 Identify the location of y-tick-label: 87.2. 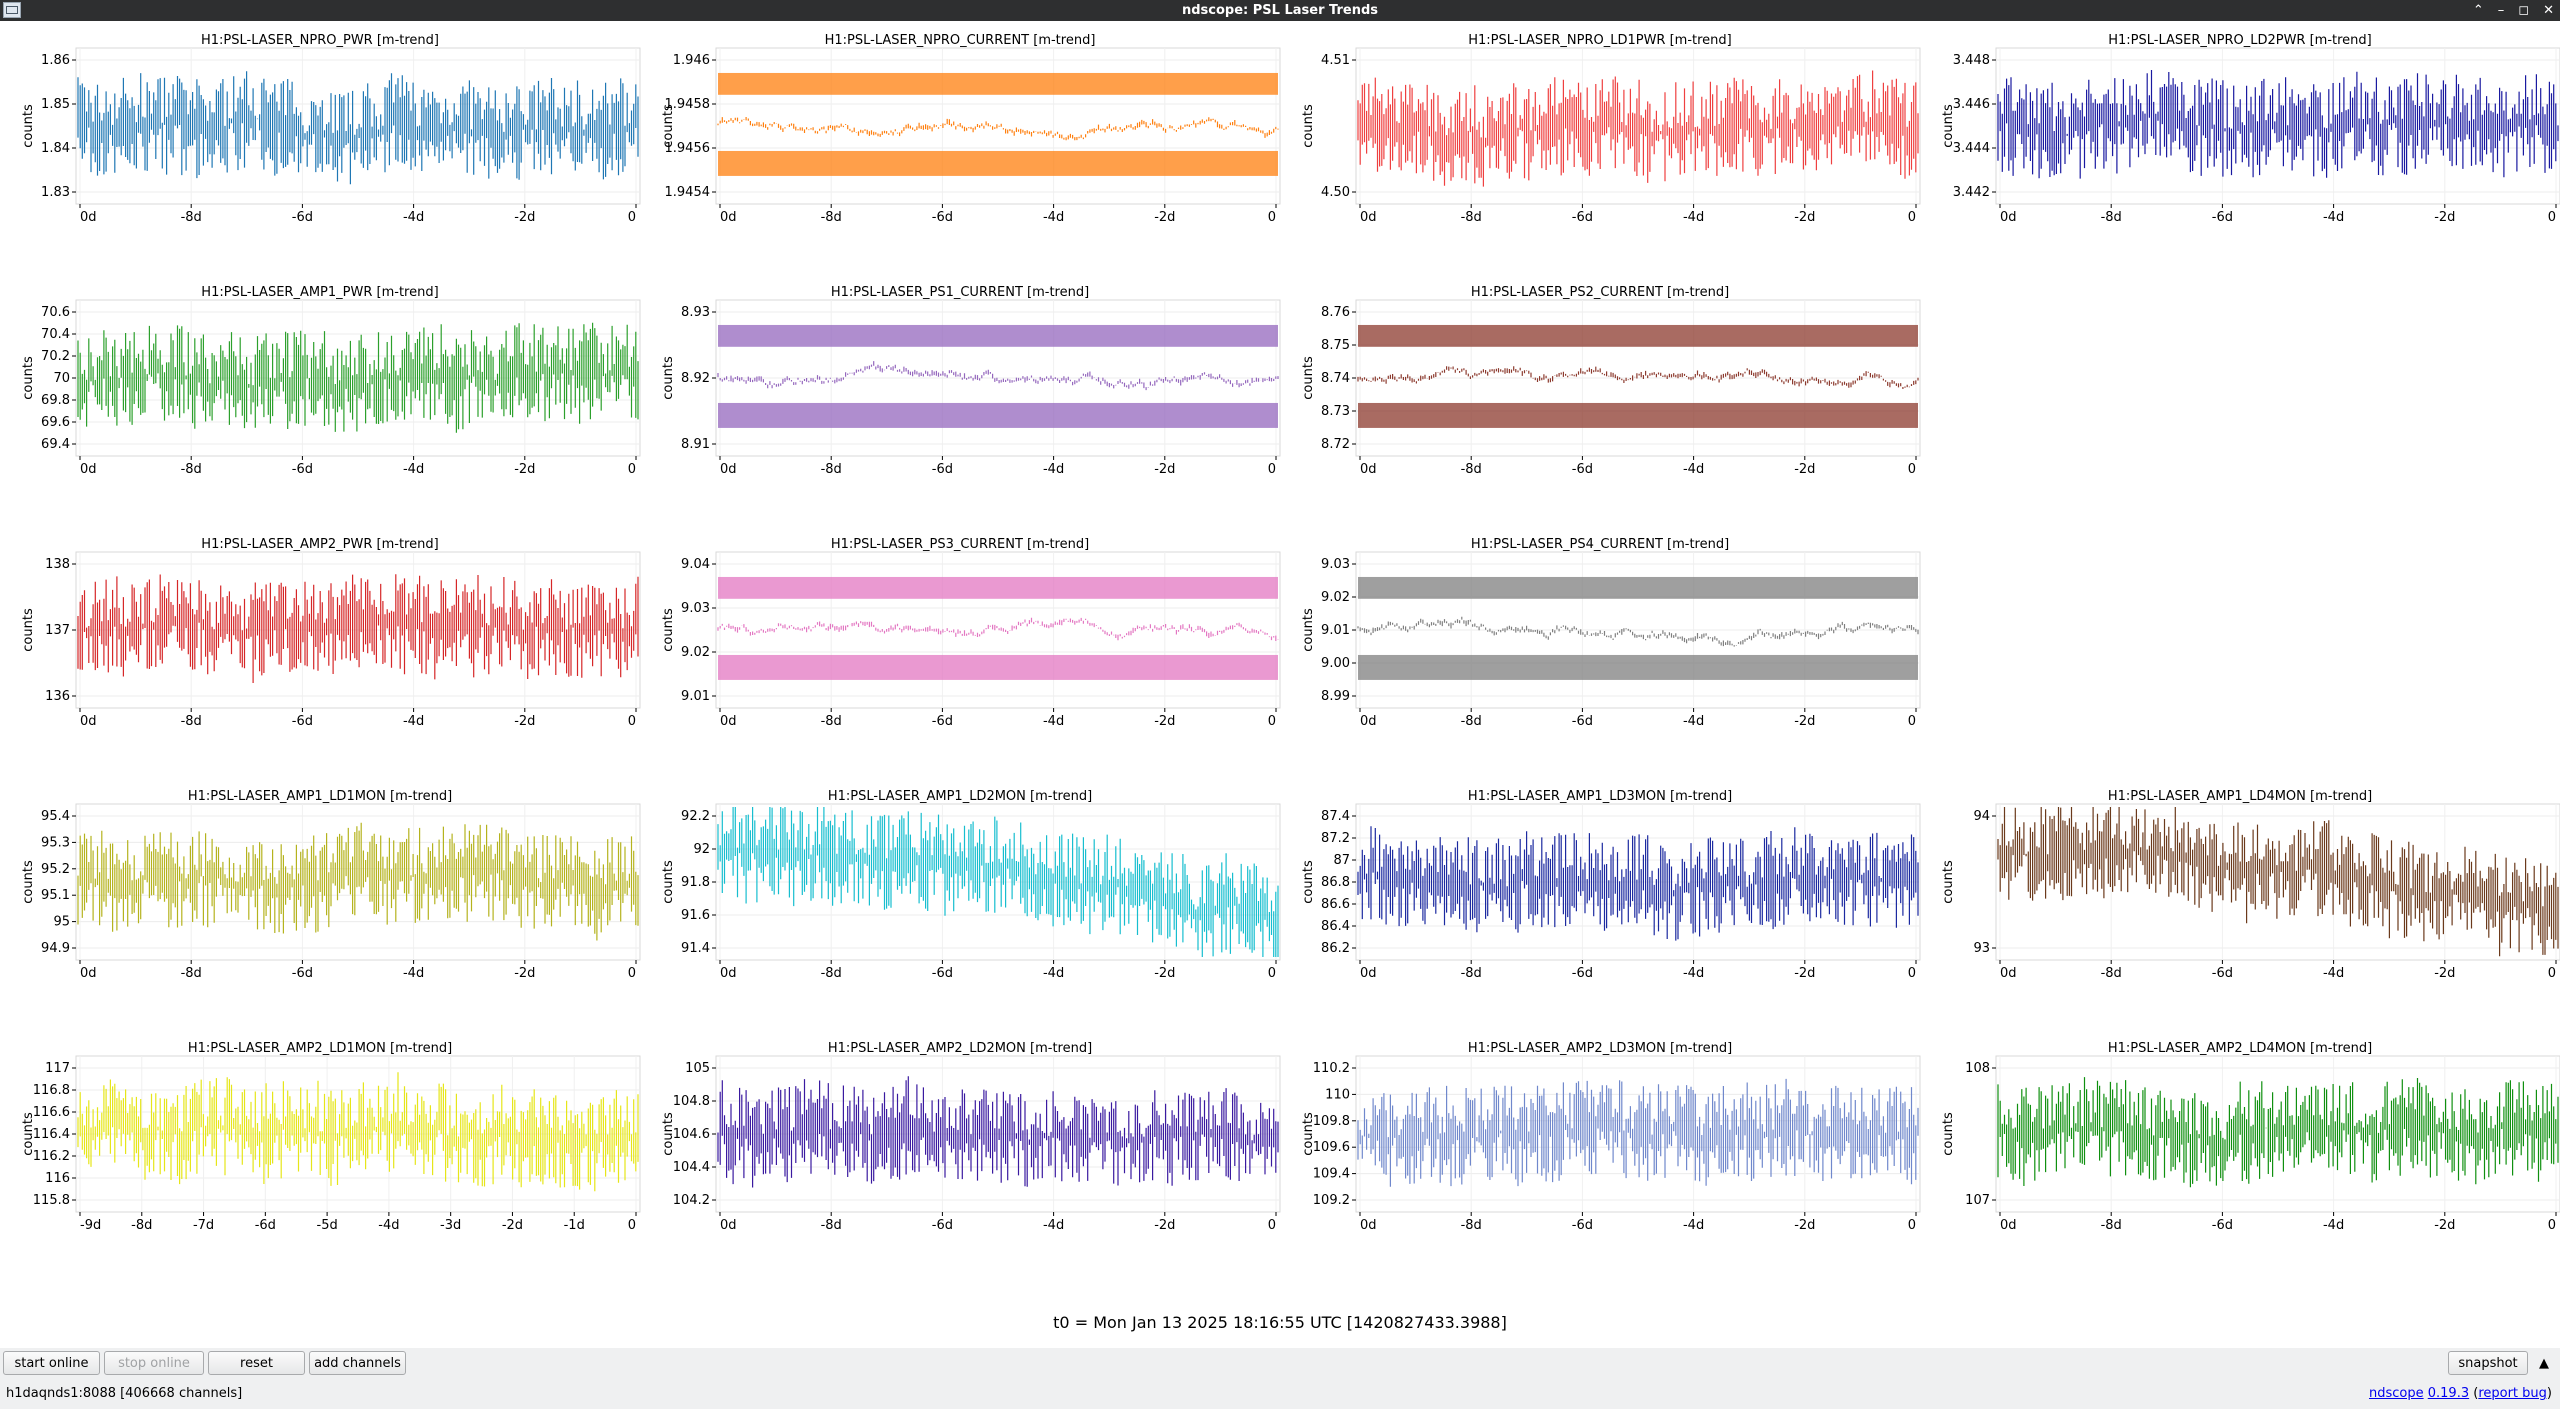
(1335, 838).